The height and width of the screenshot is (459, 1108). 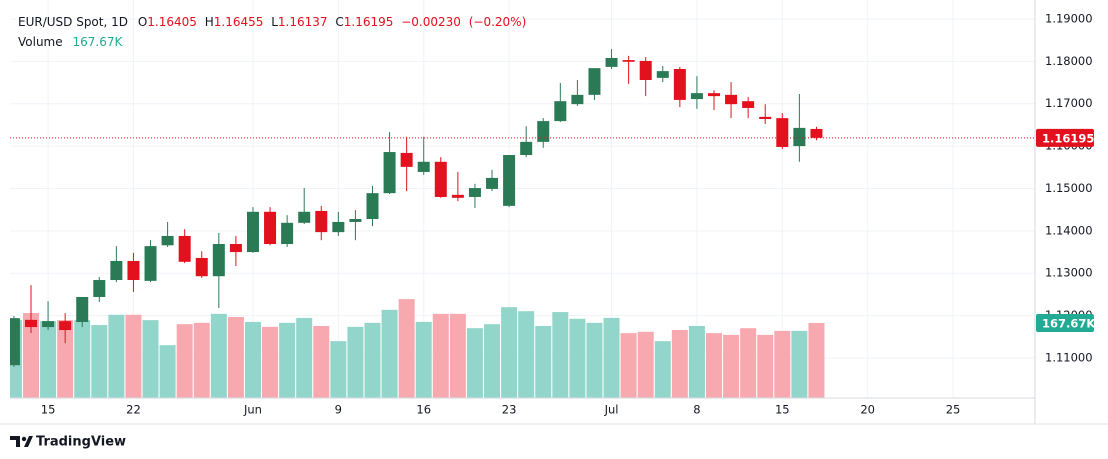 I want to click on x-tick-label: 20, so click(x=867, y=410).